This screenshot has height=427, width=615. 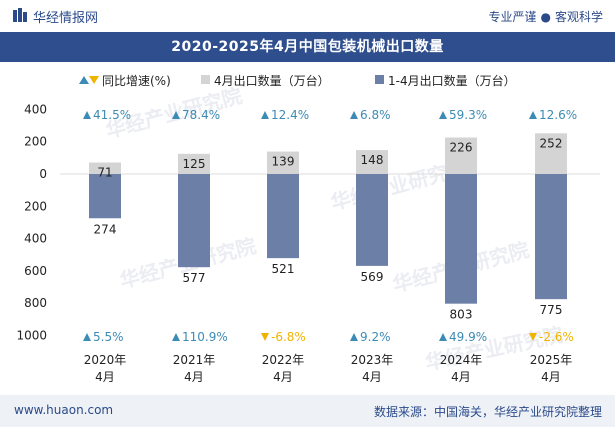 What do you see at coordinates (290, 115) in the screenshot?
I see `growth-month-label: 12.4%` at bounding box center [290, 115].